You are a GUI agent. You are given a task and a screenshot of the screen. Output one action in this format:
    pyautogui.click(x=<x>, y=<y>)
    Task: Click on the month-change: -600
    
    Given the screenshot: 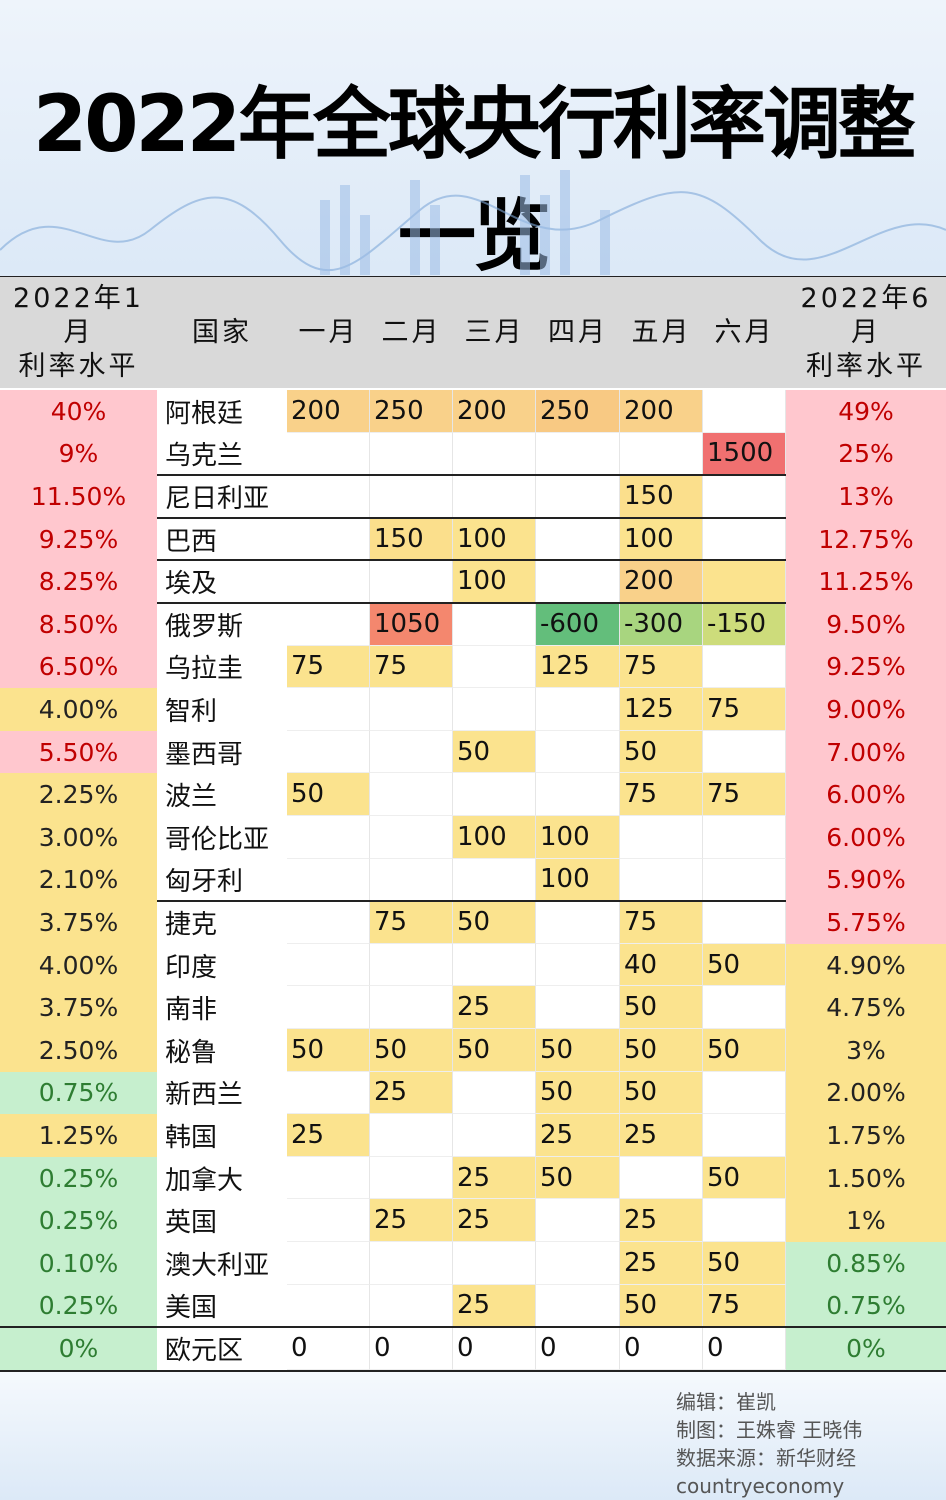 What is the action you would take?
    pyautogui.click(x=578, y=624)
    